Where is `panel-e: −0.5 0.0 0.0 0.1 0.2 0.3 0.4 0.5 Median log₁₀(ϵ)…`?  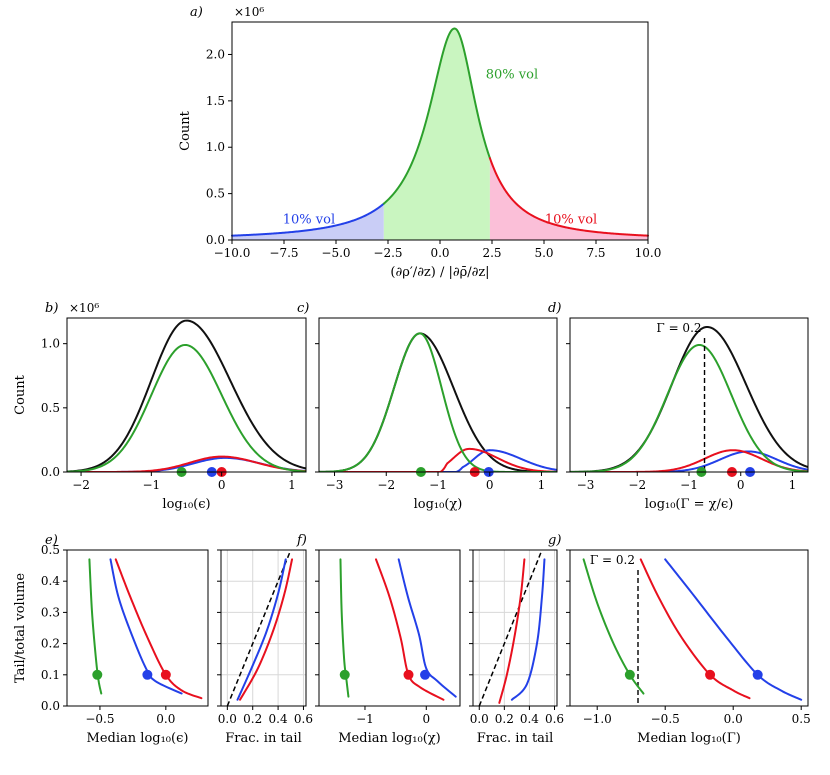
panel-e: −0.5 0.0 0.0 0.1 0.2 0.3 0.4 0.5 Median log₁₀(ϵ)… is located at coordinates (111, 639).